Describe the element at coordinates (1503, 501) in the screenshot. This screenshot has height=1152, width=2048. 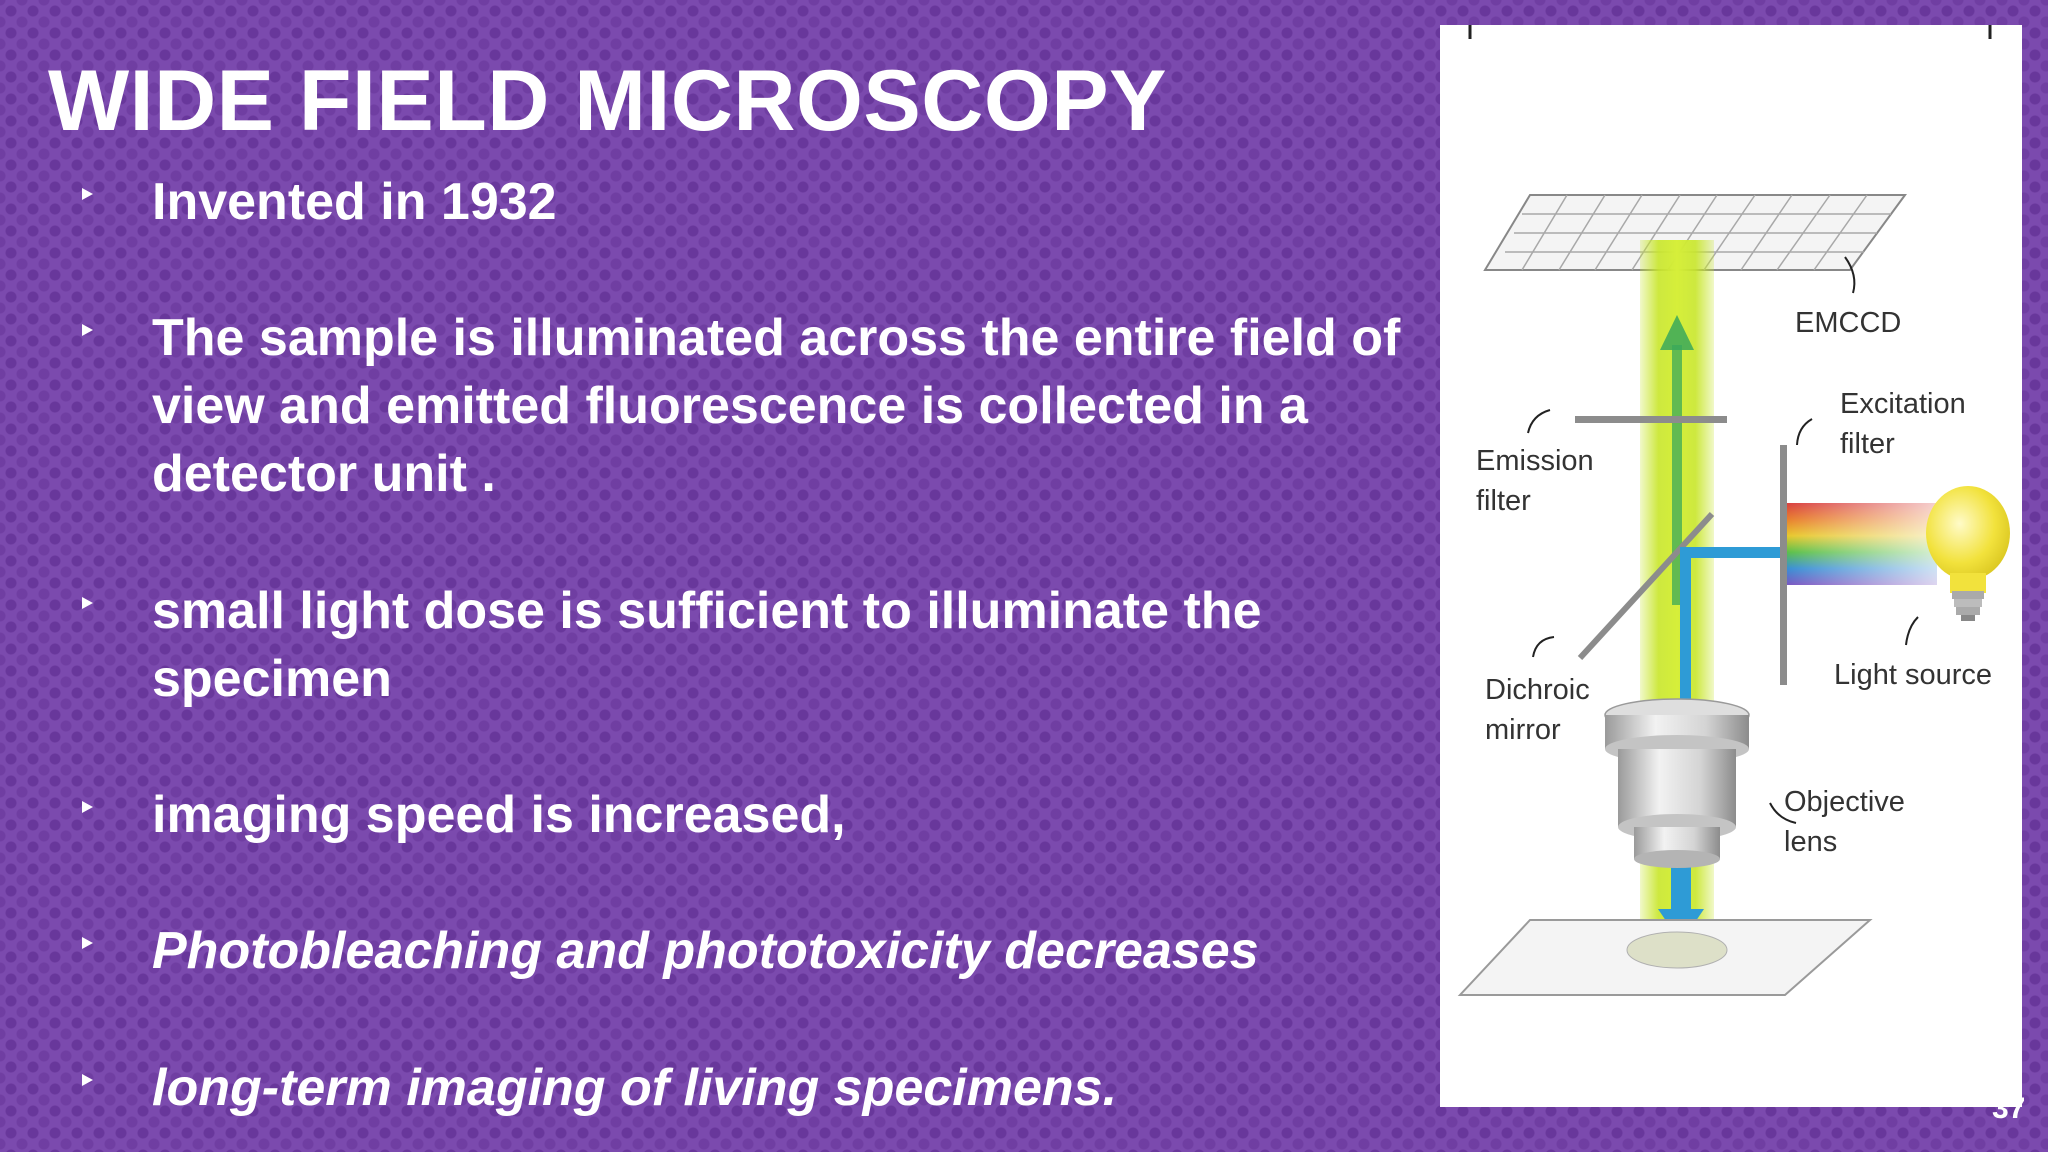
I see `label-emission-filter: filter` at that location.